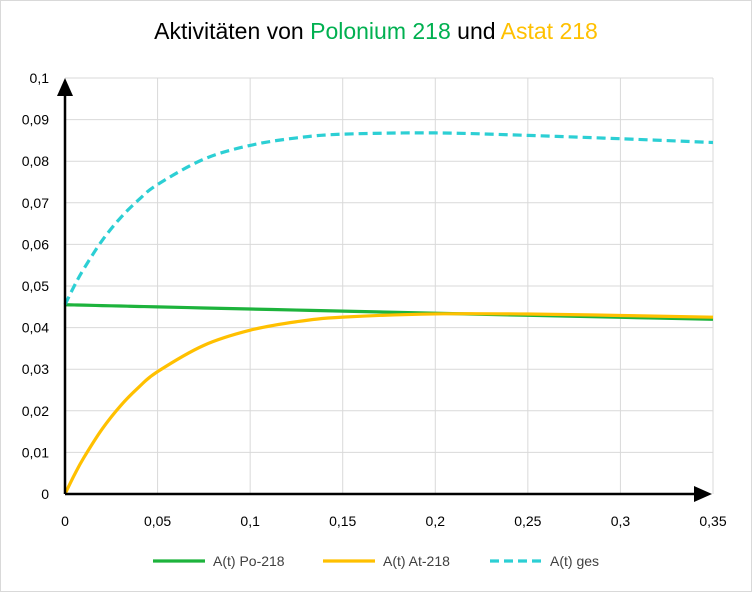  Describe the element at coordinates (380, 31) in the screenshot. I see `title-polonium: Polonium 218` at that location.